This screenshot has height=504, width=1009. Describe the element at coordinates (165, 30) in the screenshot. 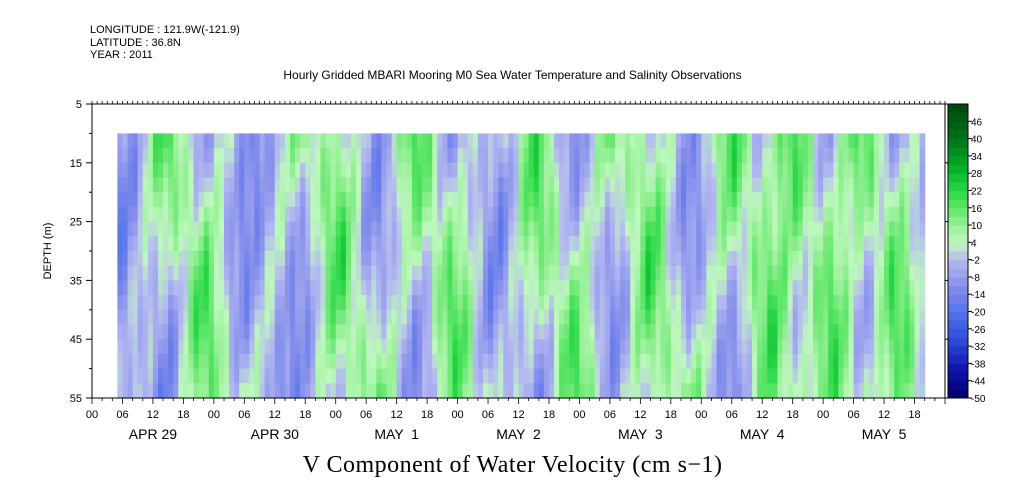

I see `longitude-label: LONGITUDE : 121.9W(-121.9)` at that location.